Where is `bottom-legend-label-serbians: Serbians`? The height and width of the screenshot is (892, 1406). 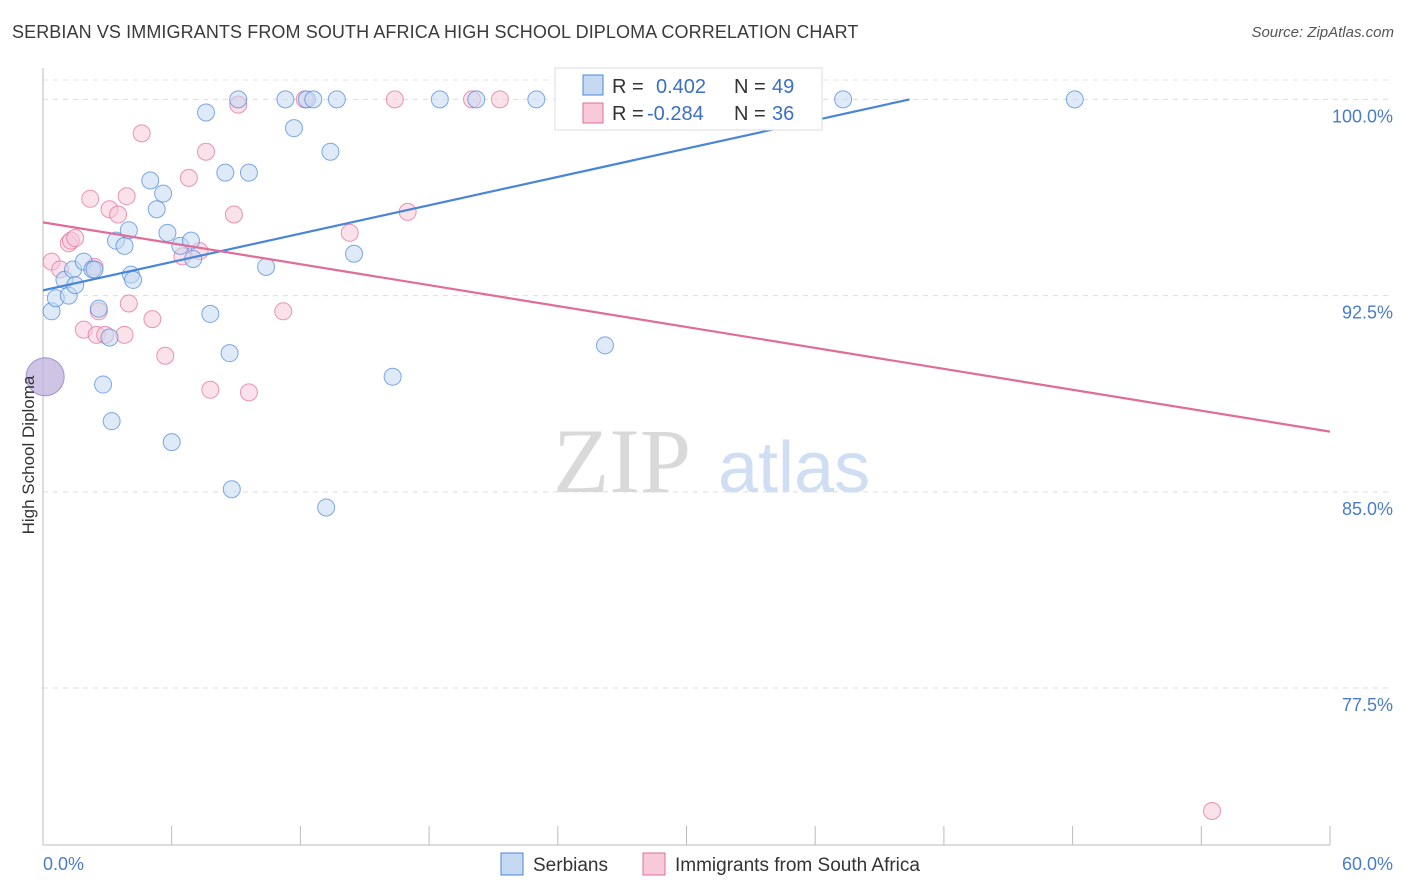
bottom-legend-label-serbians: Serbians is located at coordinates (570, 865).